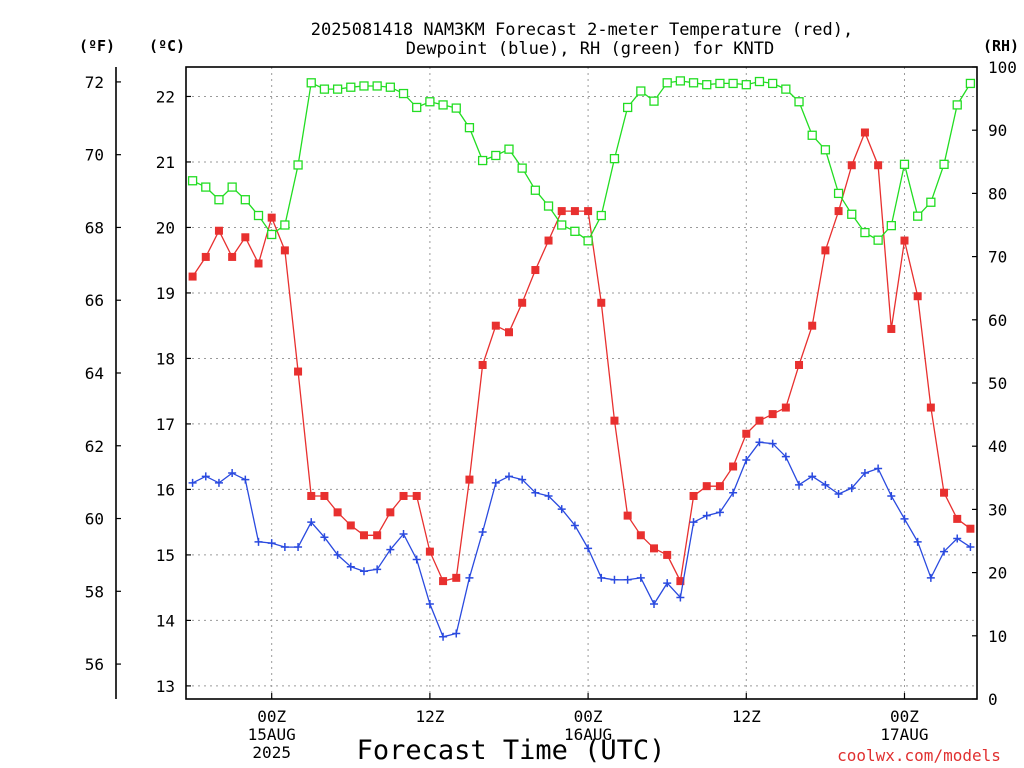 Image resolution: width=1024 pixels, height=768 pixels. I want to click on celsius-tick-label: 22, so click(165, 96).